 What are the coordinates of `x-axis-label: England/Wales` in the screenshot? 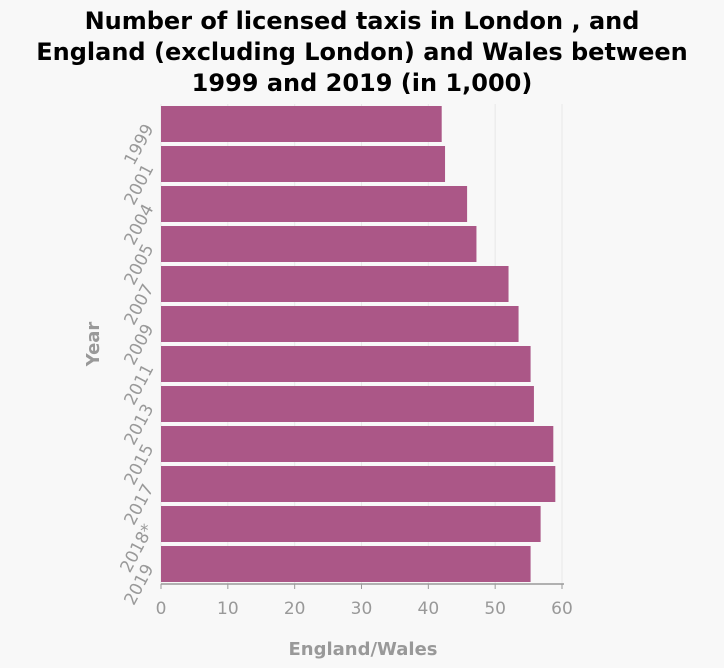 It's located at (362, 649).